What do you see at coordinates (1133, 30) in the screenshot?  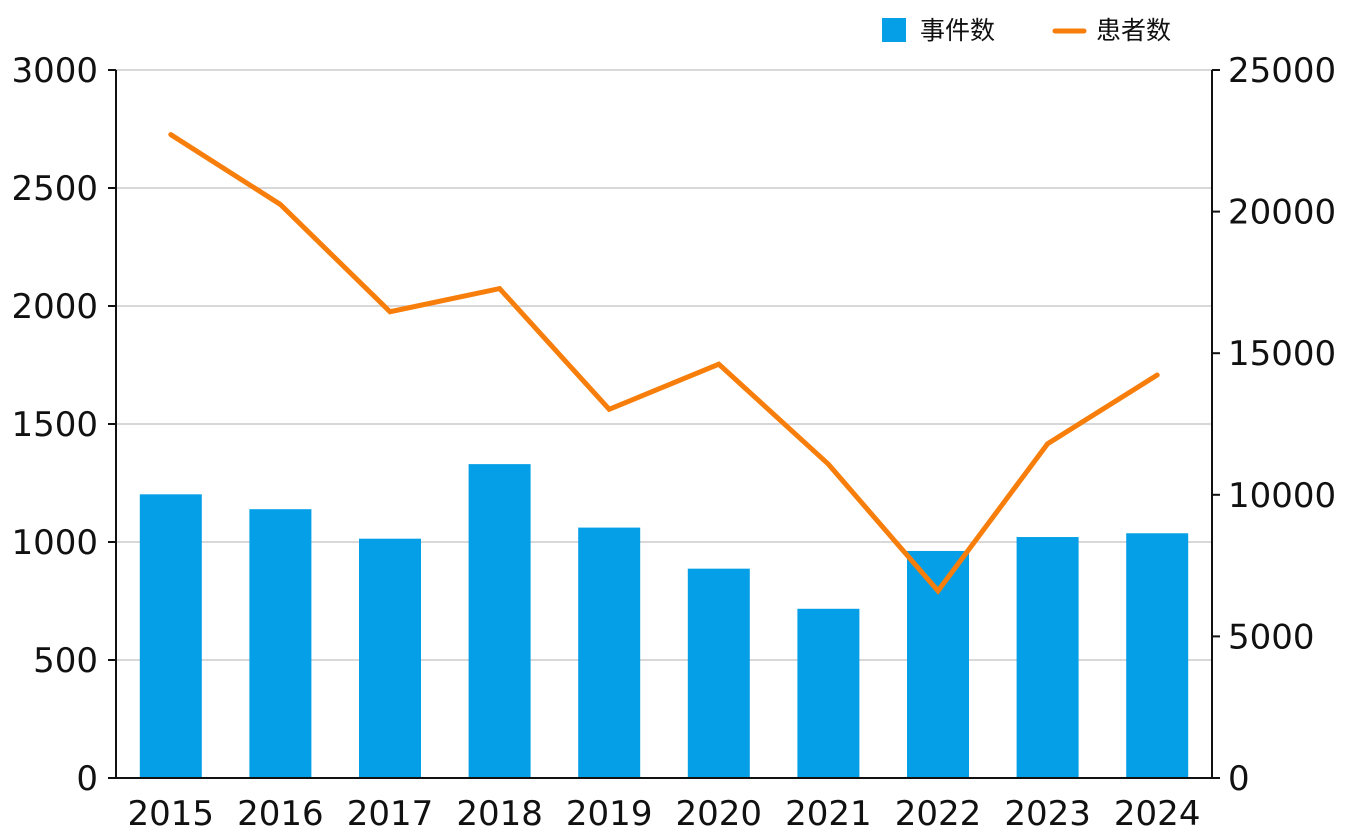 I see `legend-label-line: 患者数` at bounding box center [1133, 30].